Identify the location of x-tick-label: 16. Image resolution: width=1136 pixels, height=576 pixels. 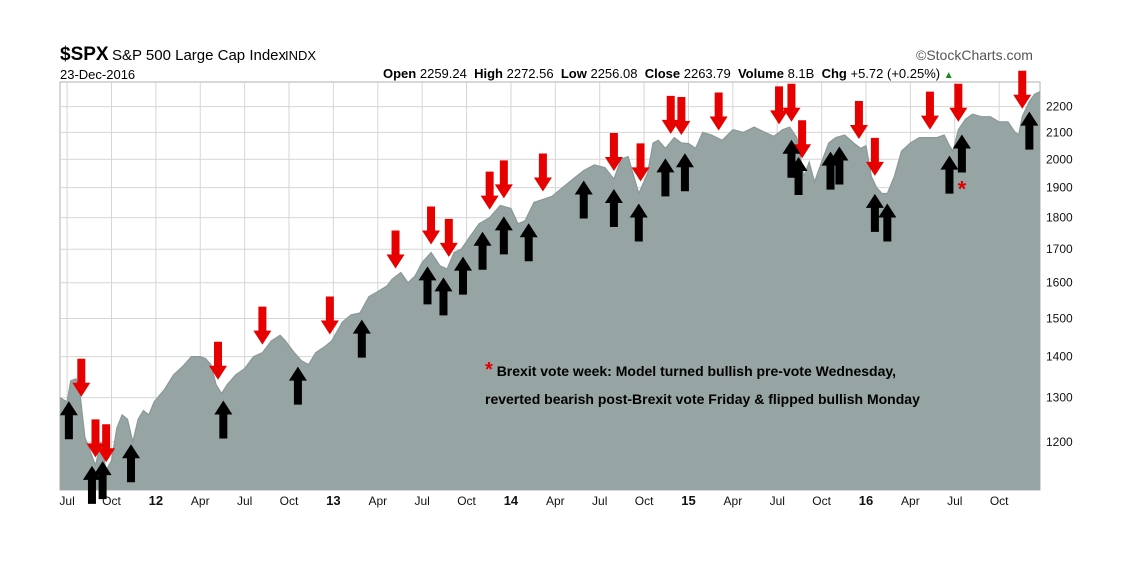
(866, 500).